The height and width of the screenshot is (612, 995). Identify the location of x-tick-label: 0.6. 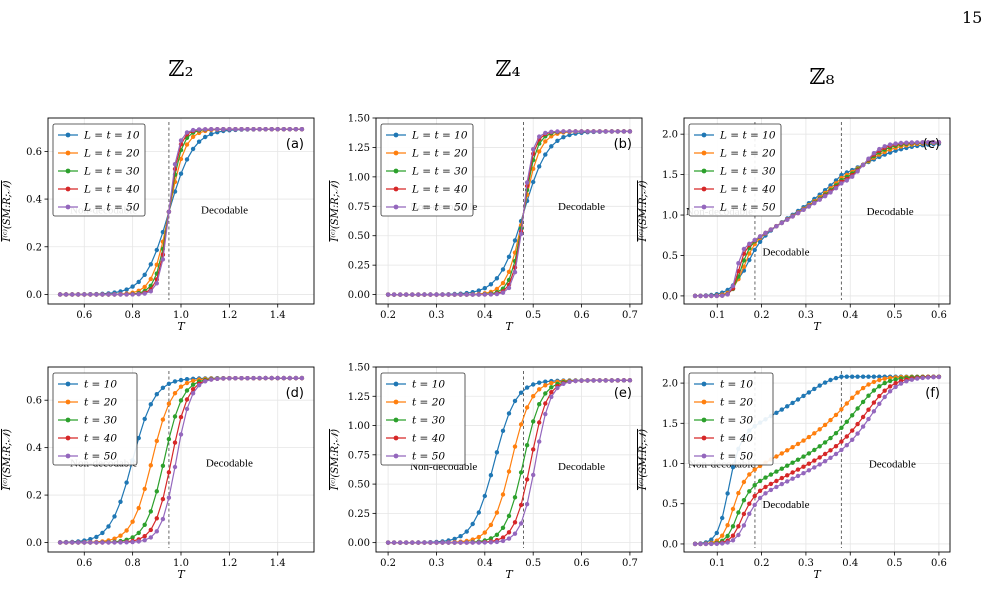
(84, 563).